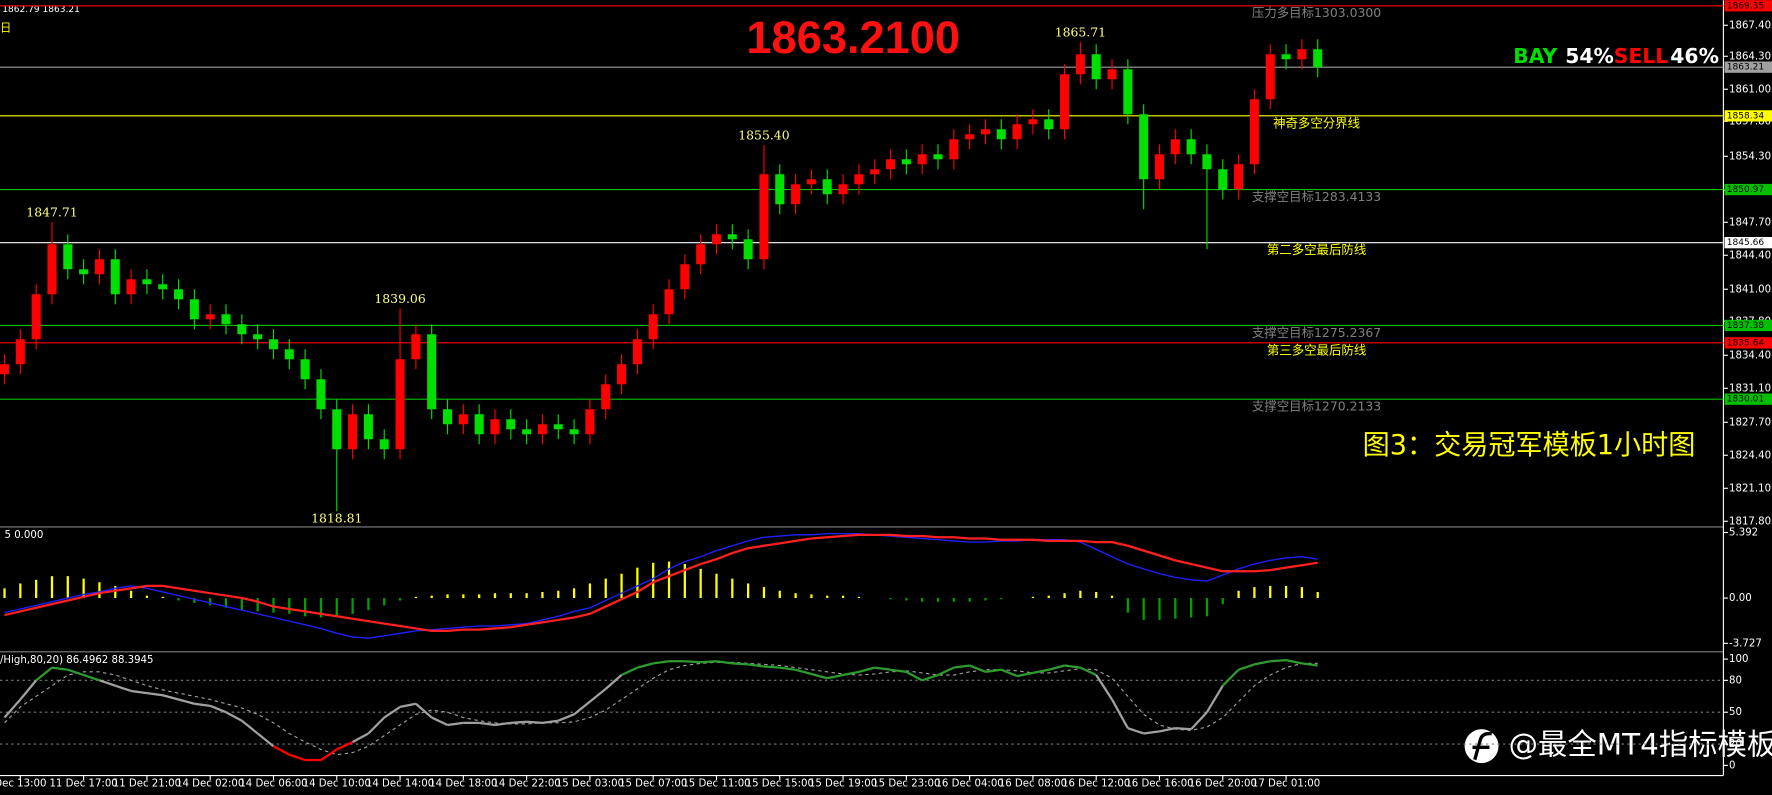 The image size is (1772, 795). What do you see at coordinates (1740, 598) in the screenshot?
I see `y-tick-label: 0.00` at bounding box center [1740, 598].